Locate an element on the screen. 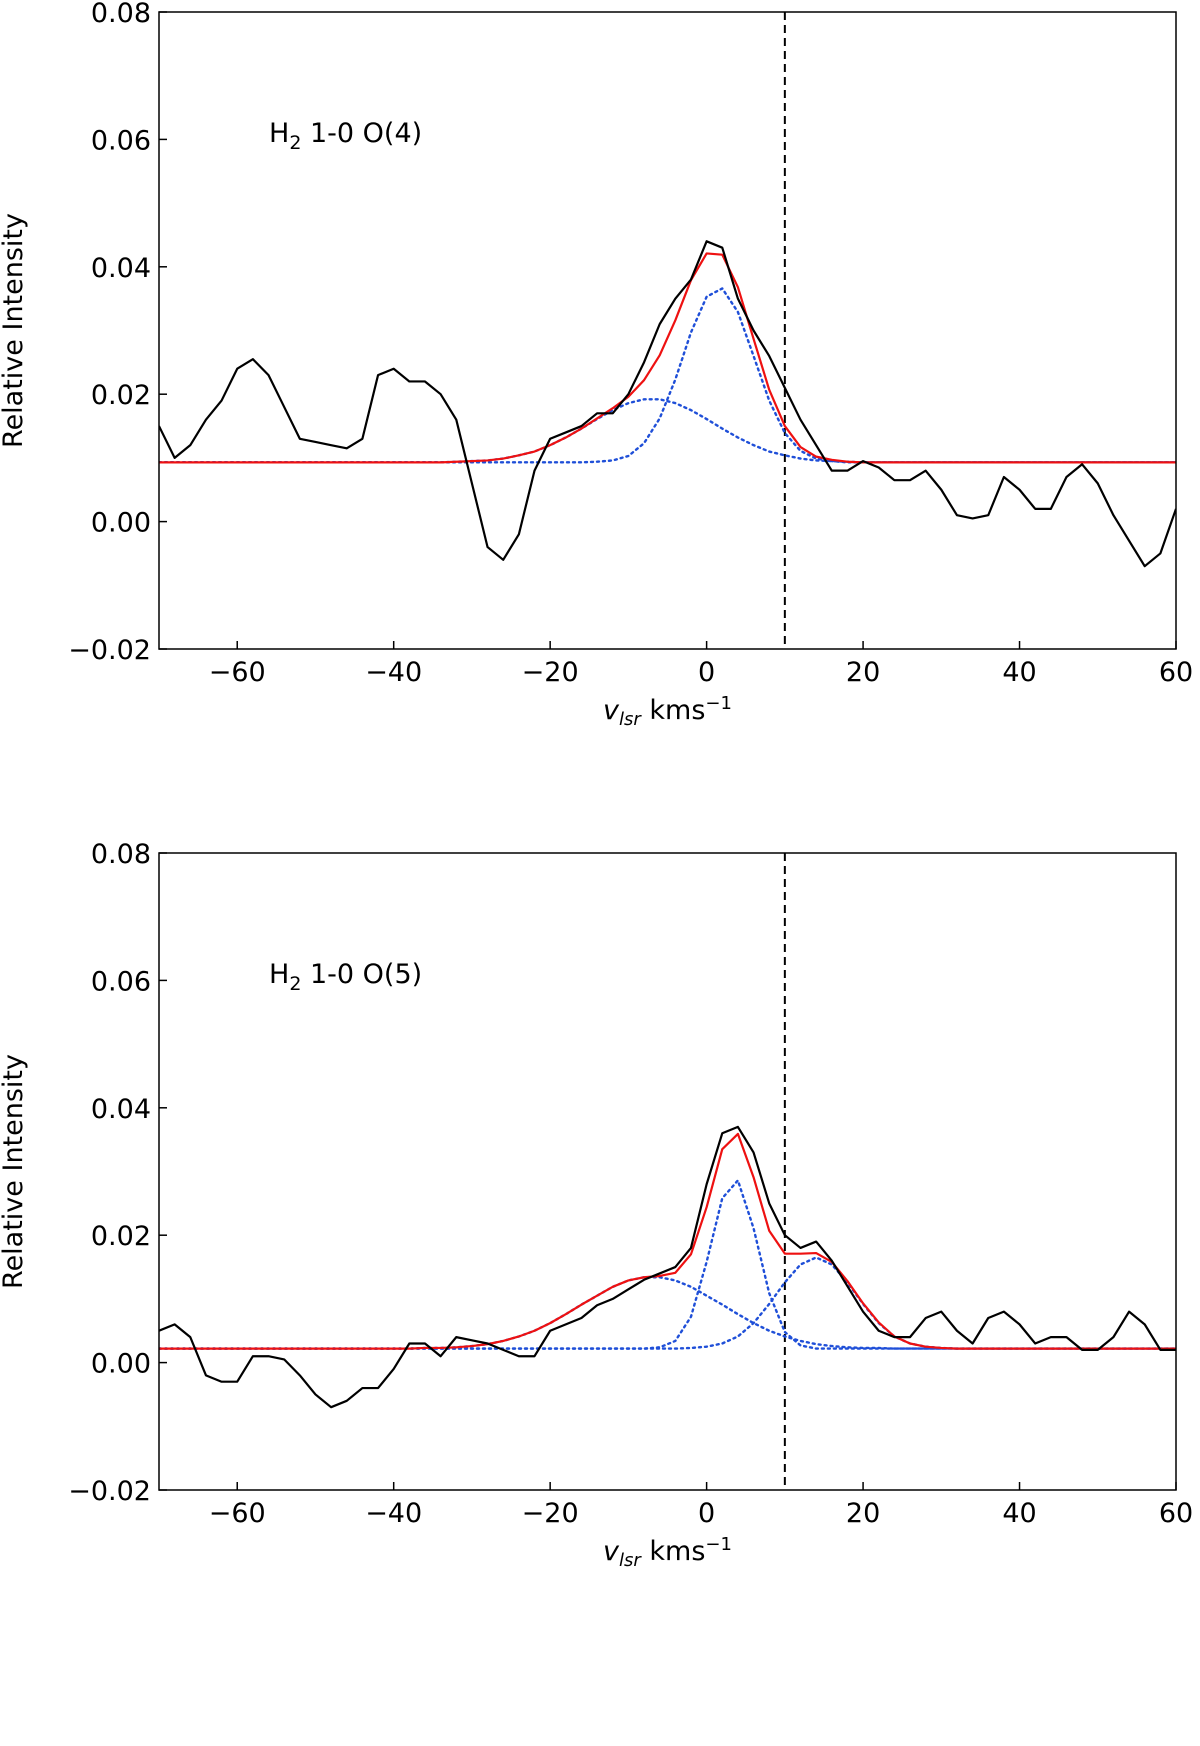 The image size is (1200, 1746). annotation: H2 1-0 O(5) is located at coordinates (345, 977).